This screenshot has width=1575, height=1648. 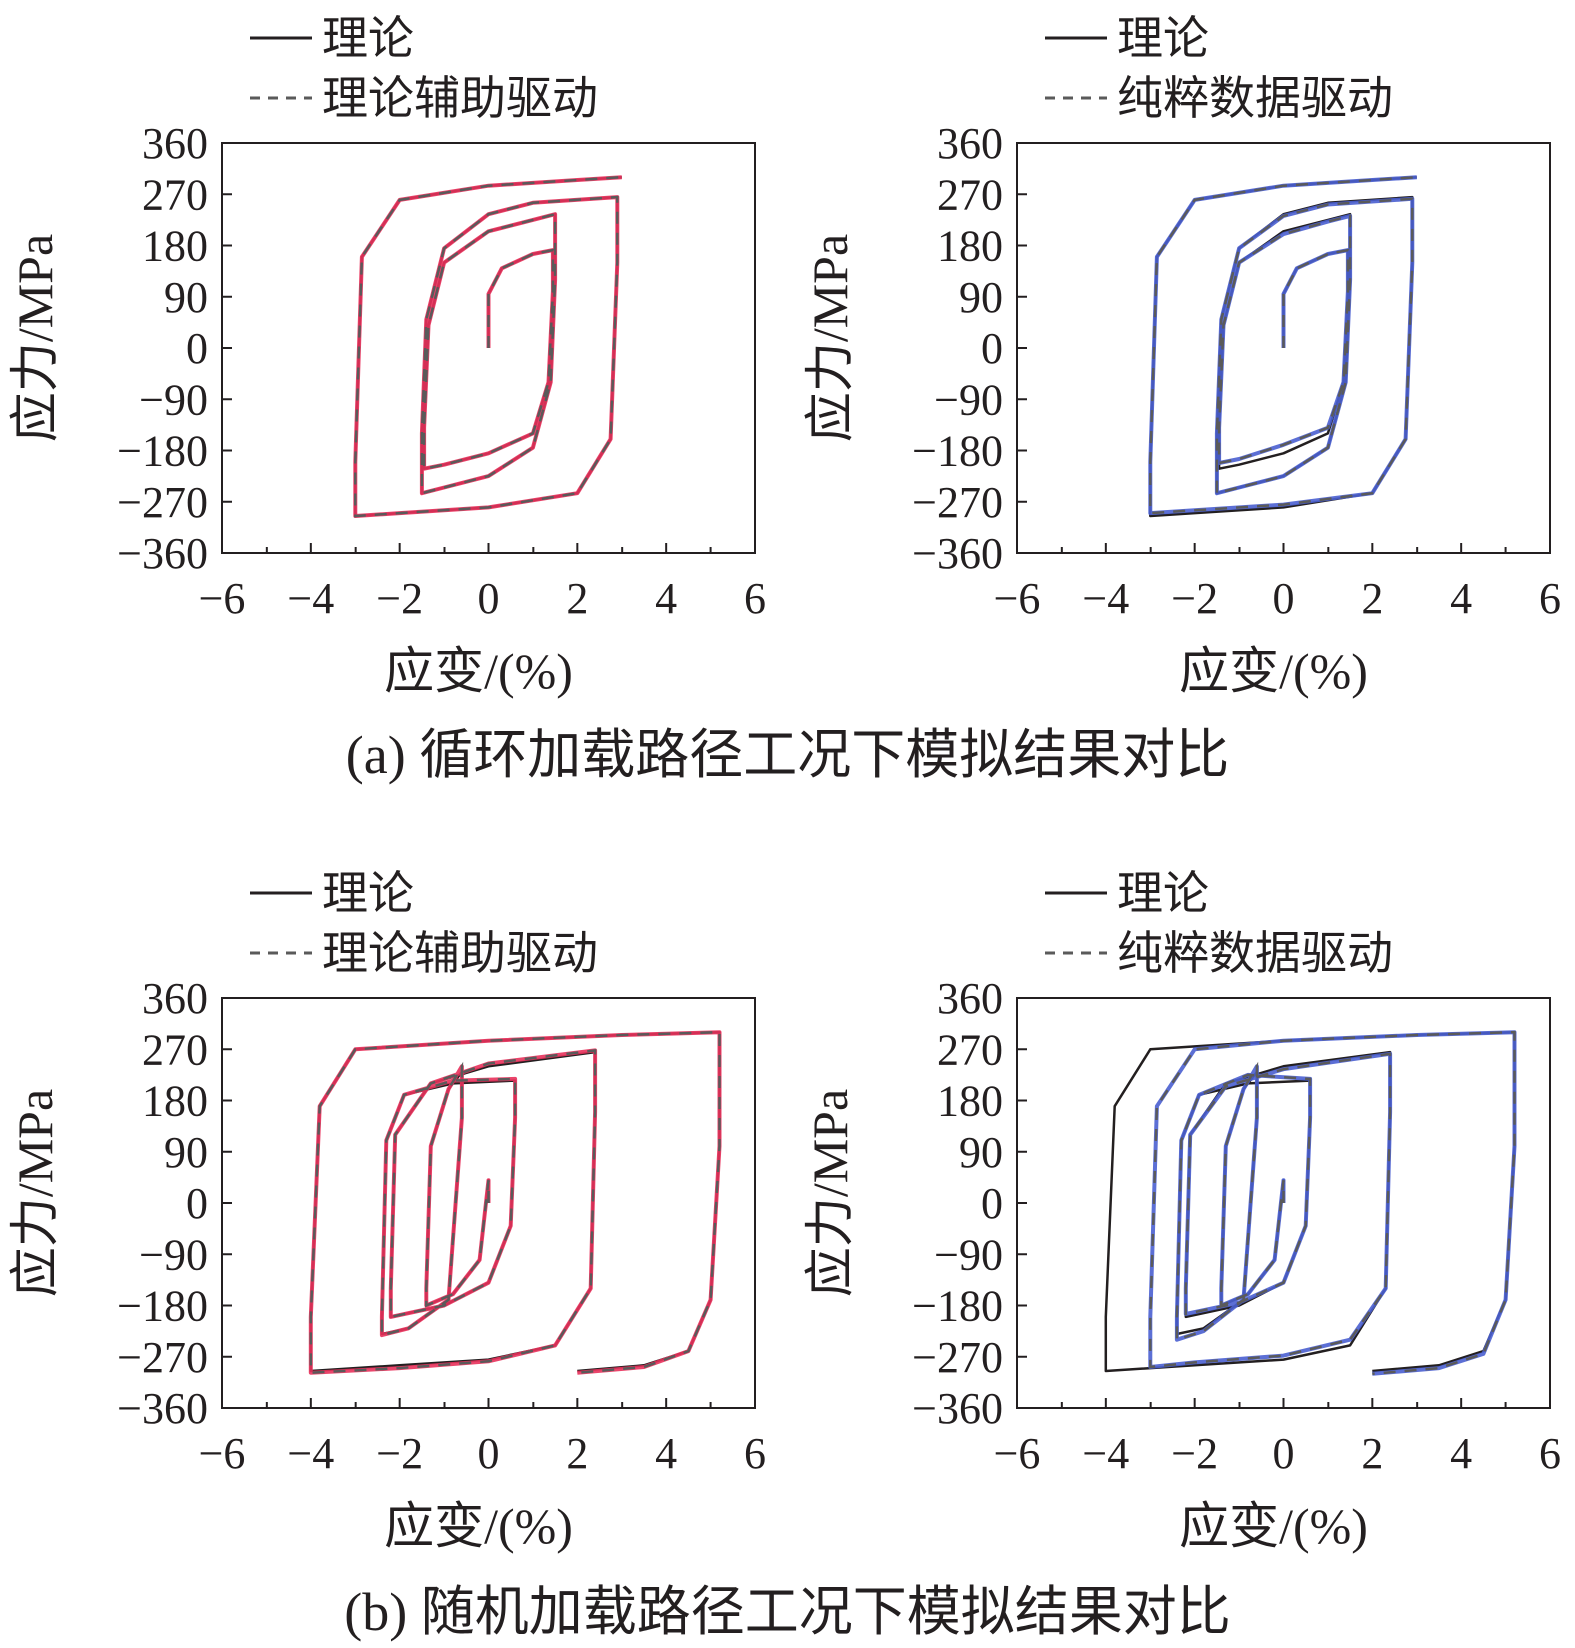 I want to click on caption-b: (b) 随机加载路径工况下模拟结果对比, so click(x=787, y=1612).